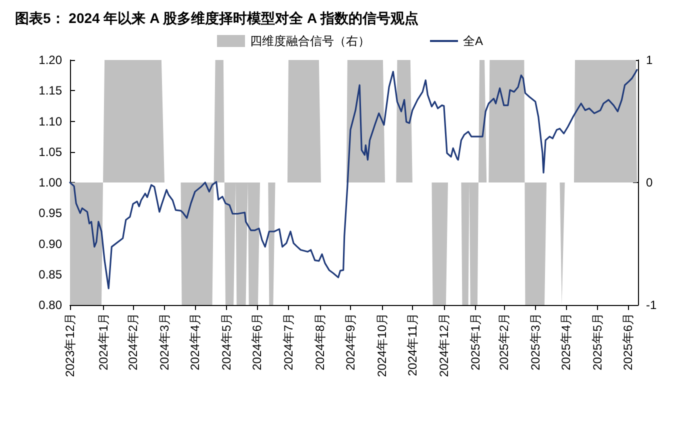 This screenshot has width=700, height=428. What do you see at coordinates (649, 183) in the screenshot?
I see `y2-tick-label: 0` at bounding box center [649, 183].